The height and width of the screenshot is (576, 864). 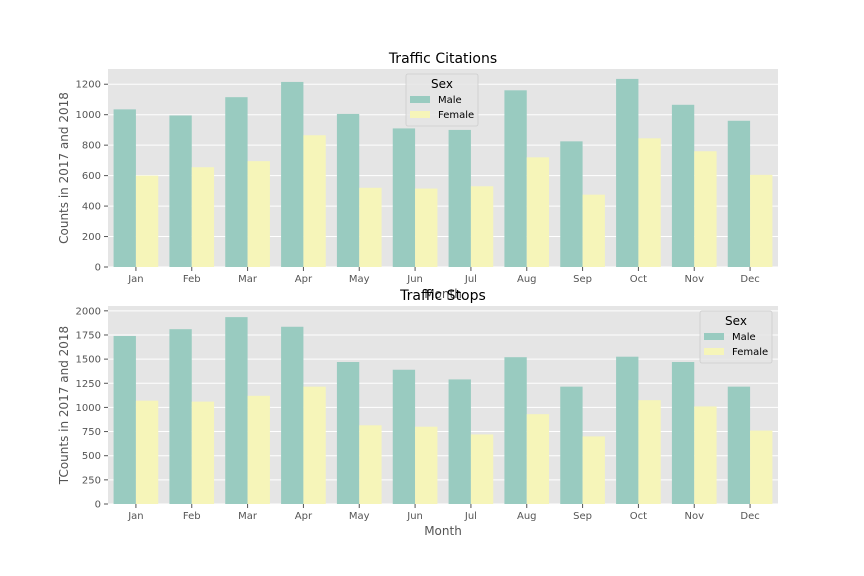 What do you see at coordinates (420, 114) in the screenshot?
I see `legend-swatch-female` at bounding box center [420, 114].